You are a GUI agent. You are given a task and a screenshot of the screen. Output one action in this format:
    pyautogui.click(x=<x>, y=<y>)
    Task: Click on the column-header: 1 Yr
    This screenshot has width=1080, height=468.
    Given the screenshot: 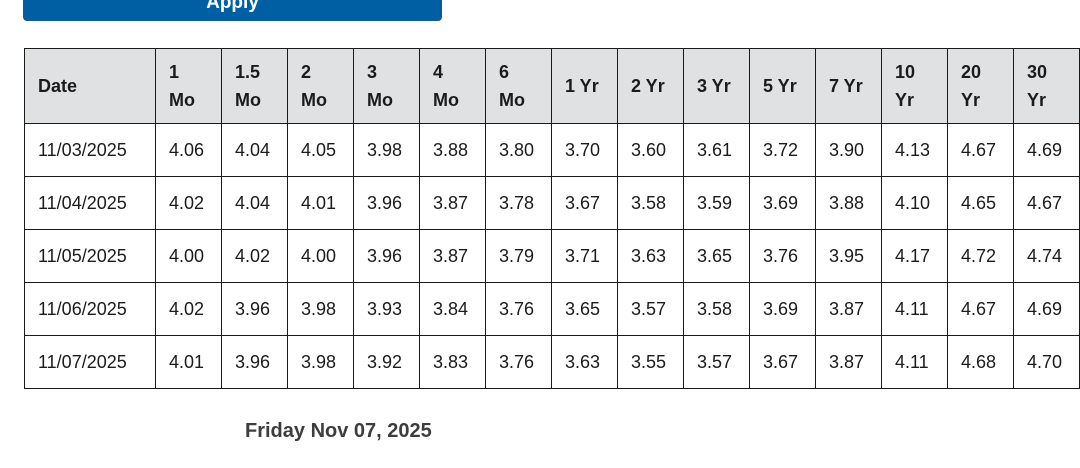 What is the action you would take?
    pyautogui.click(x=584, y=86)
    